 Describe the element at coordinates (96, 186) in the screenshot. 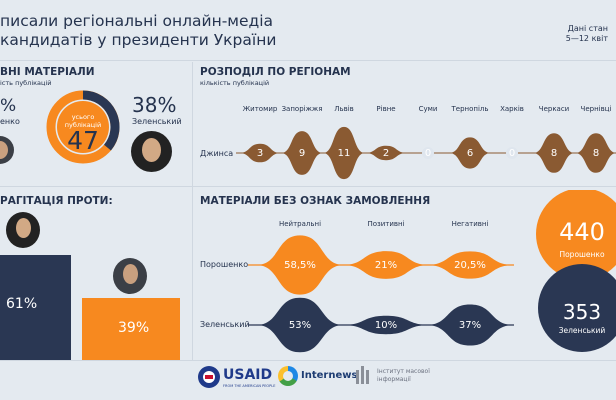

I see `left-divider` at that location.